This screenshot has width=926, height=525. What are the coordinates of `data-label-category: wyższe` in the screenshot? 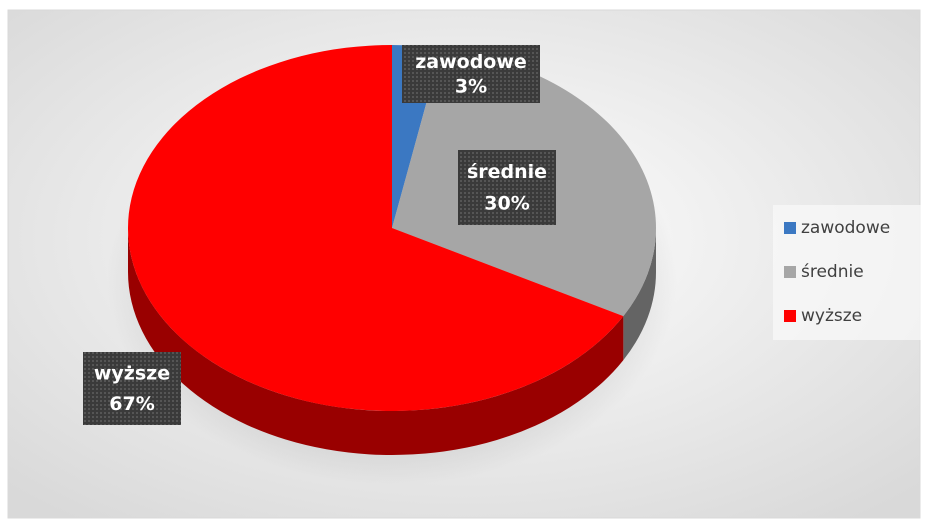 It's located at (132, 373).